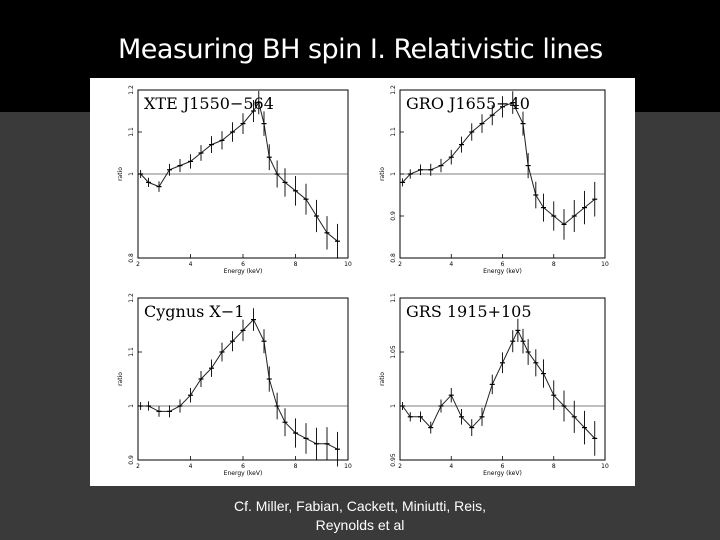  Describe the element at coordinates (138, 466) in the screenshot. I see `x-tick-label-2-0: 2` at that location.